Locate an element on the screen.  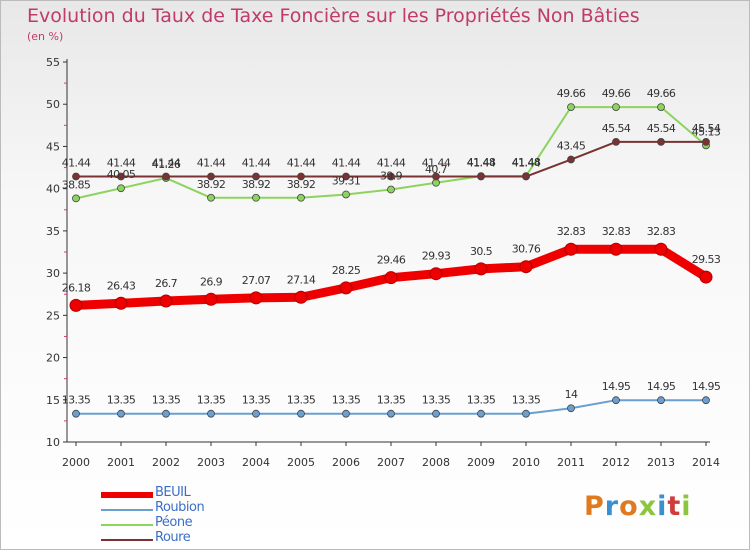
data-label: 28.25 is located at coordinates (346, 270).